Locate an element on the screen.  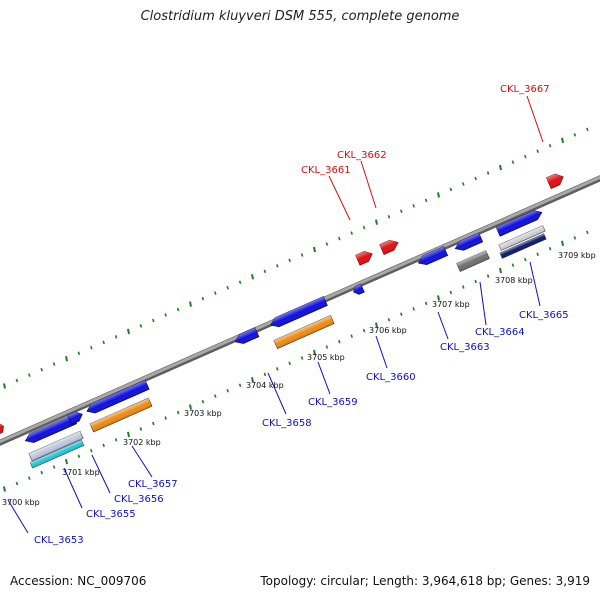
gene-label-ckl-3655: CKL_3655 is located at coordinates (111, 514).